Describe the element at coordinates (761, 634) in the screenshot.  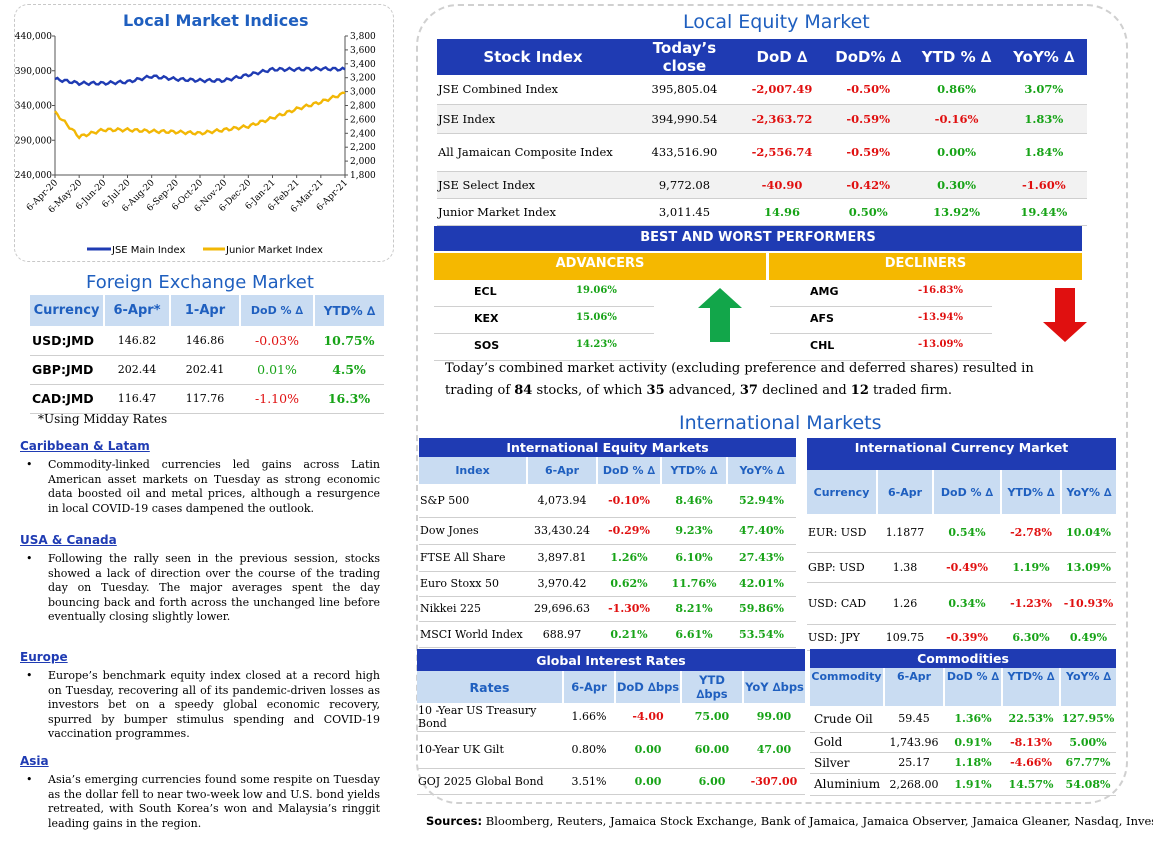
I see `intl-equity-row-yoy: 53.54%` at that location.